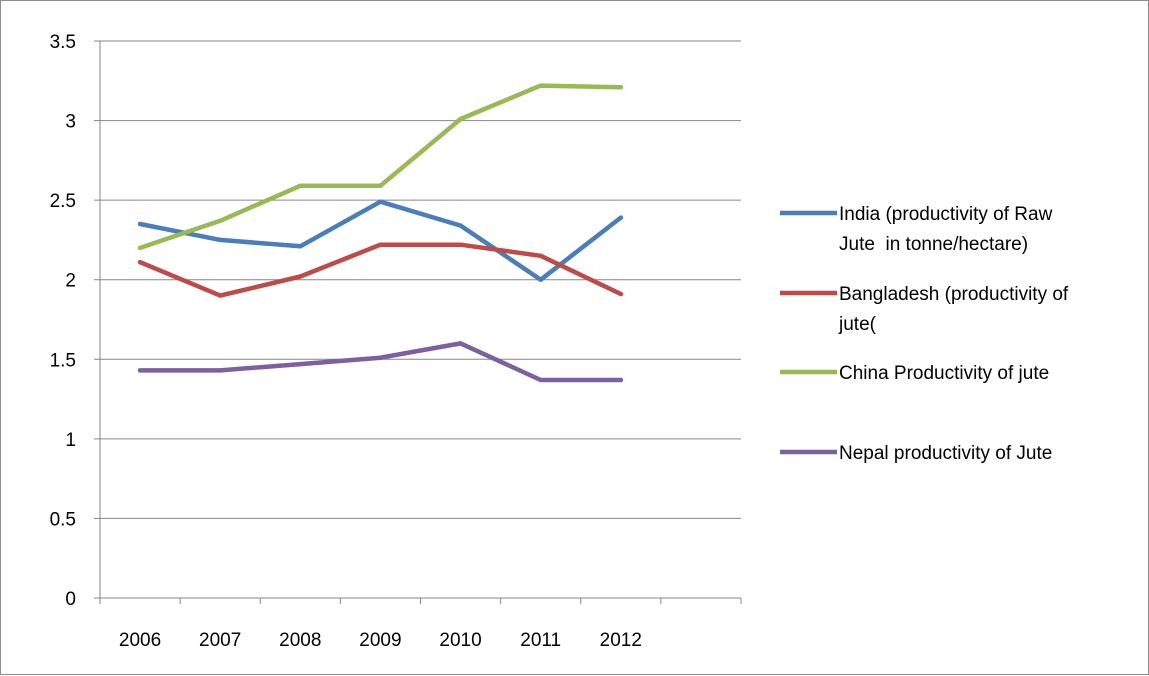  What do you see at coordinates (946, 214) in the screenshot?
I see `legend-label: India (productivity of Raw` at bounding box center [946, 214].